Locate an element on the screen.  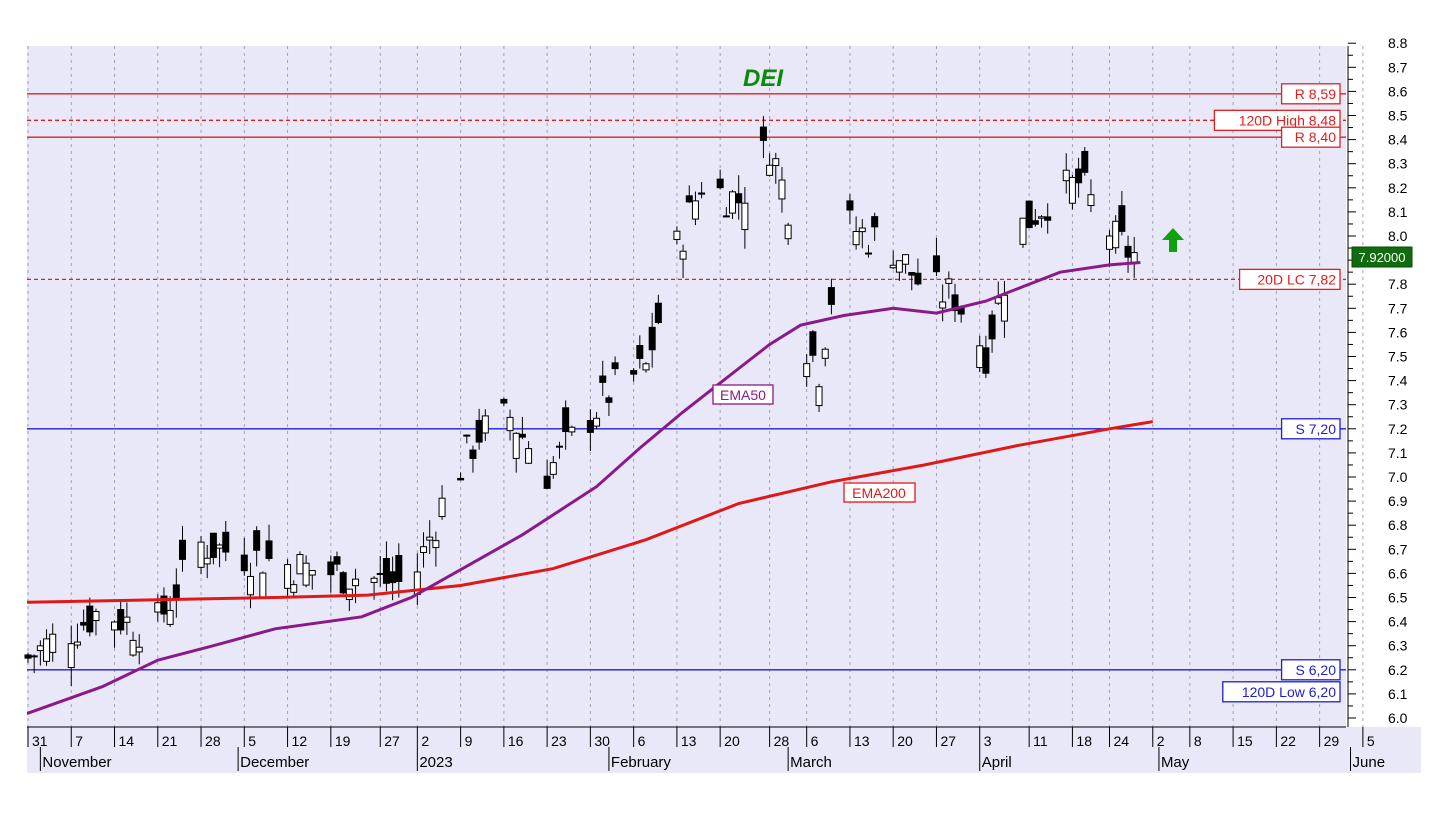
x-tick-label: 18 is located at coordinates (1084, 741).